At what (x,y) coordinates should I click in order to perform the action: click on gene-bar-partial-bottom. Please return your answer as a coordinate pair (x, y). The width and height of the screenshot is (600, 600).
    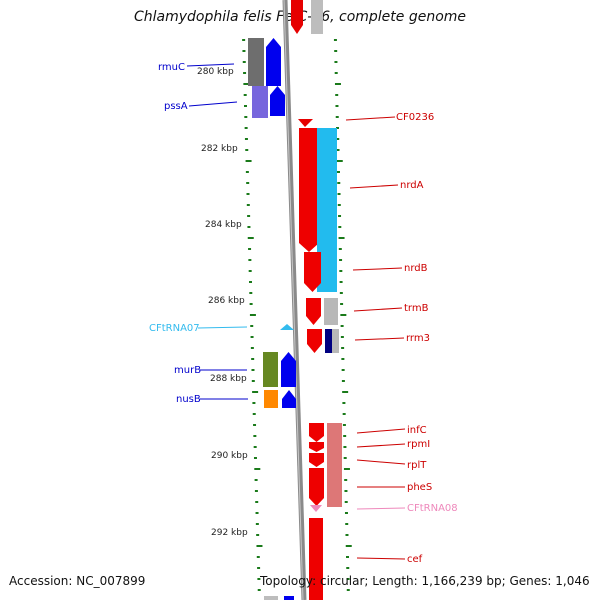
    Looking at the image, I should click on (289, 598).